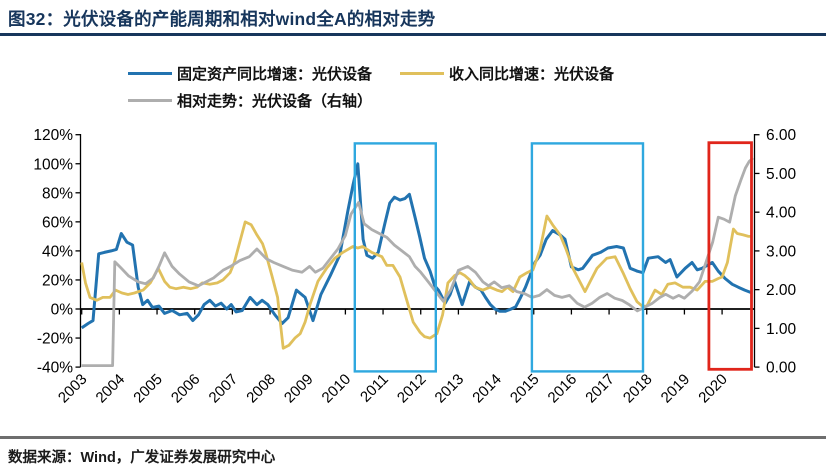  What do you see at coordinates (781, 174) in the screenshot?
I see `right-axis-tick-label: 5.00` at bounding box center [781, 174].